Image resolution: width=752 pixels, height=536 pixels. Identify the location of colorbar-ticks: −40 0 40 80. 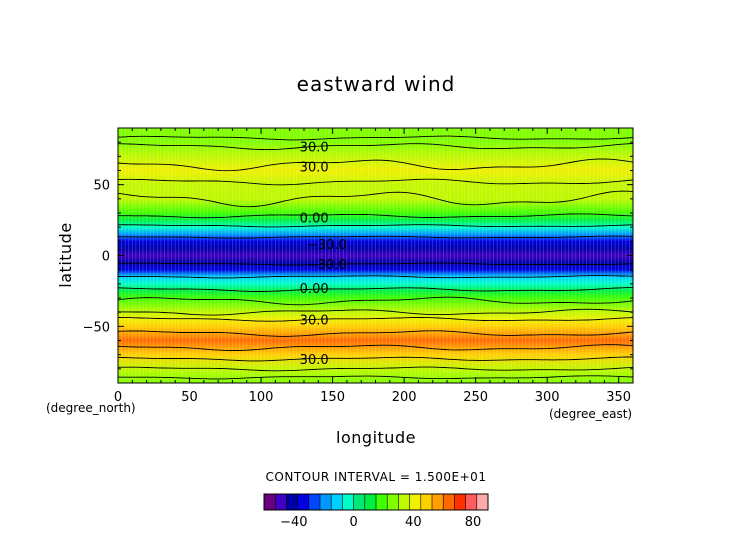
(380, 522).